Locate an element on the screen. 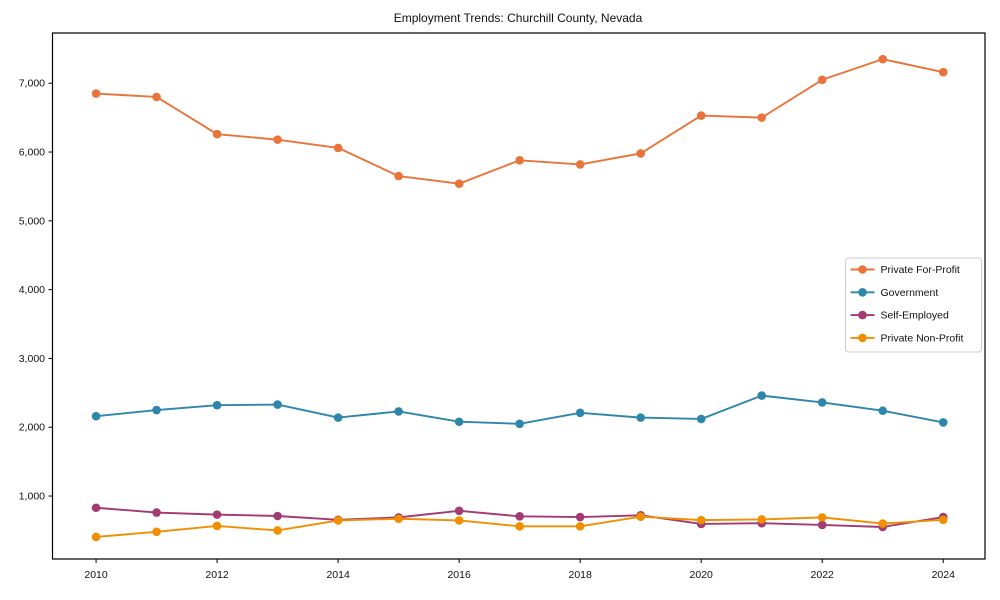  x-tick-label: 2024 is located at coordinates (944, 575).